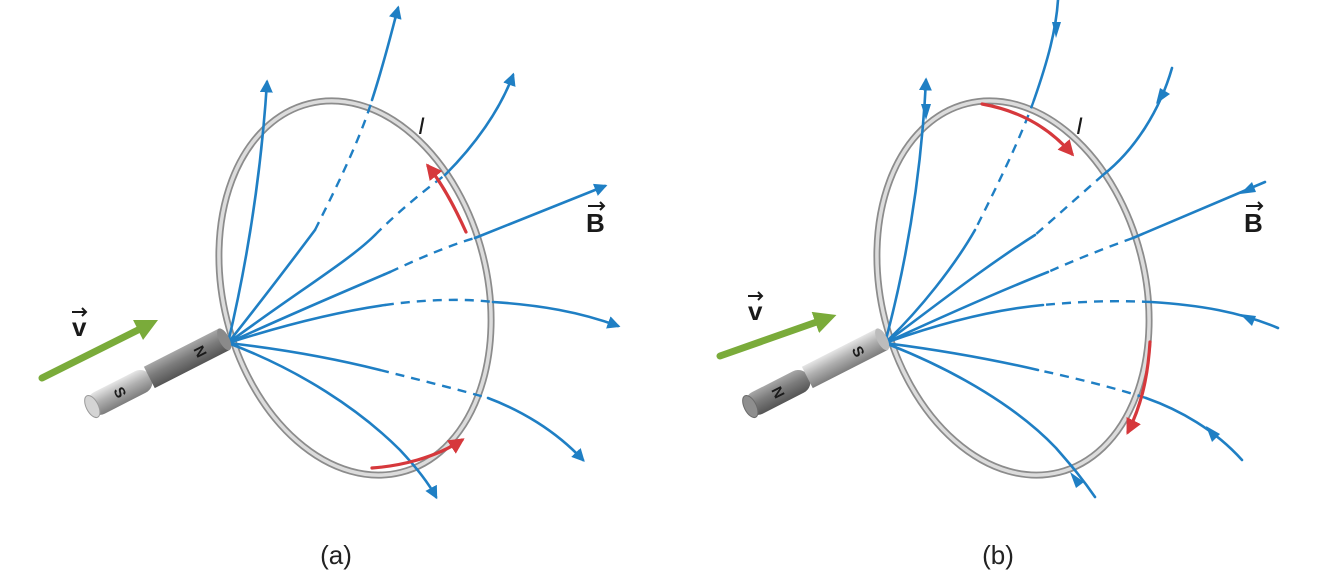 The width and height of the screenshot is (1323, 574). I want to click on bar-magnet: S N, so click(816, 373).